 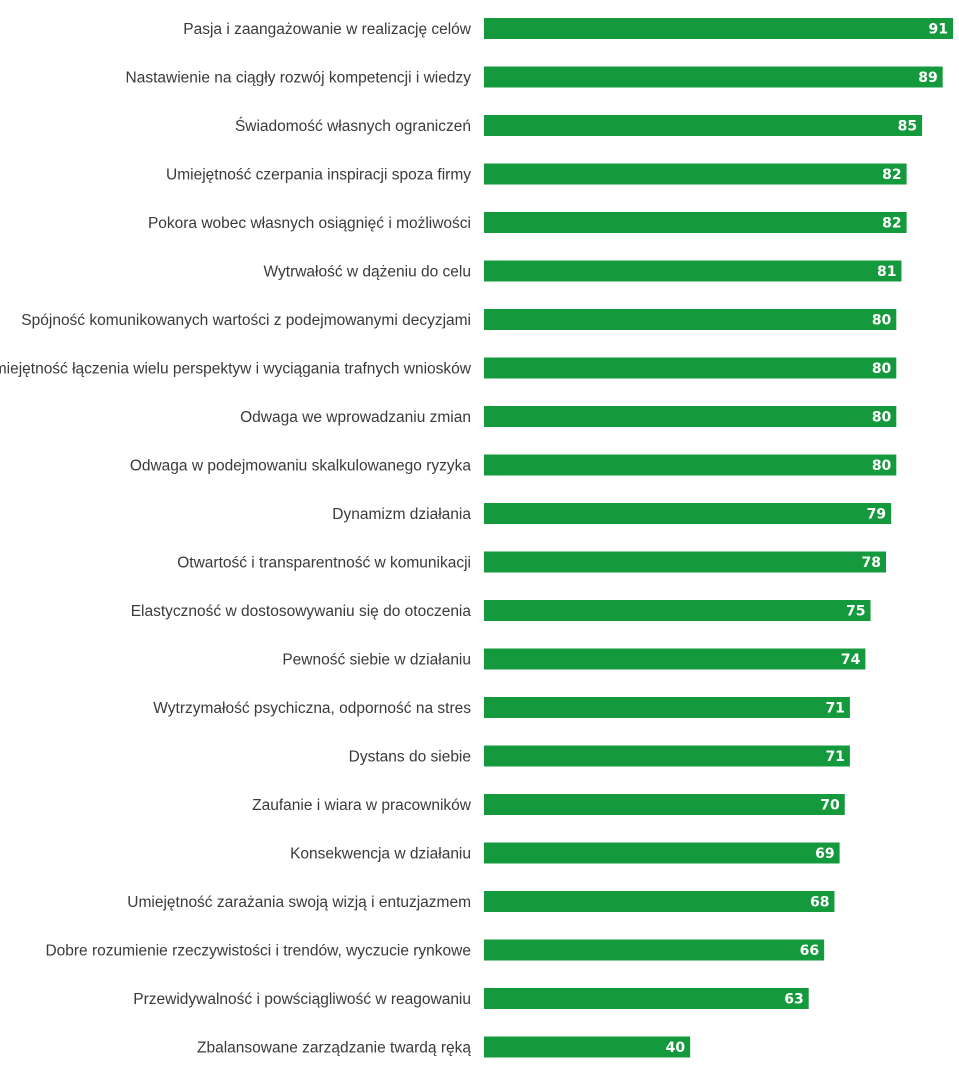 What do you see at coordinates (938, 30) in the screenshot?
I see `value-label: 91` at bounding box center [938, 30].